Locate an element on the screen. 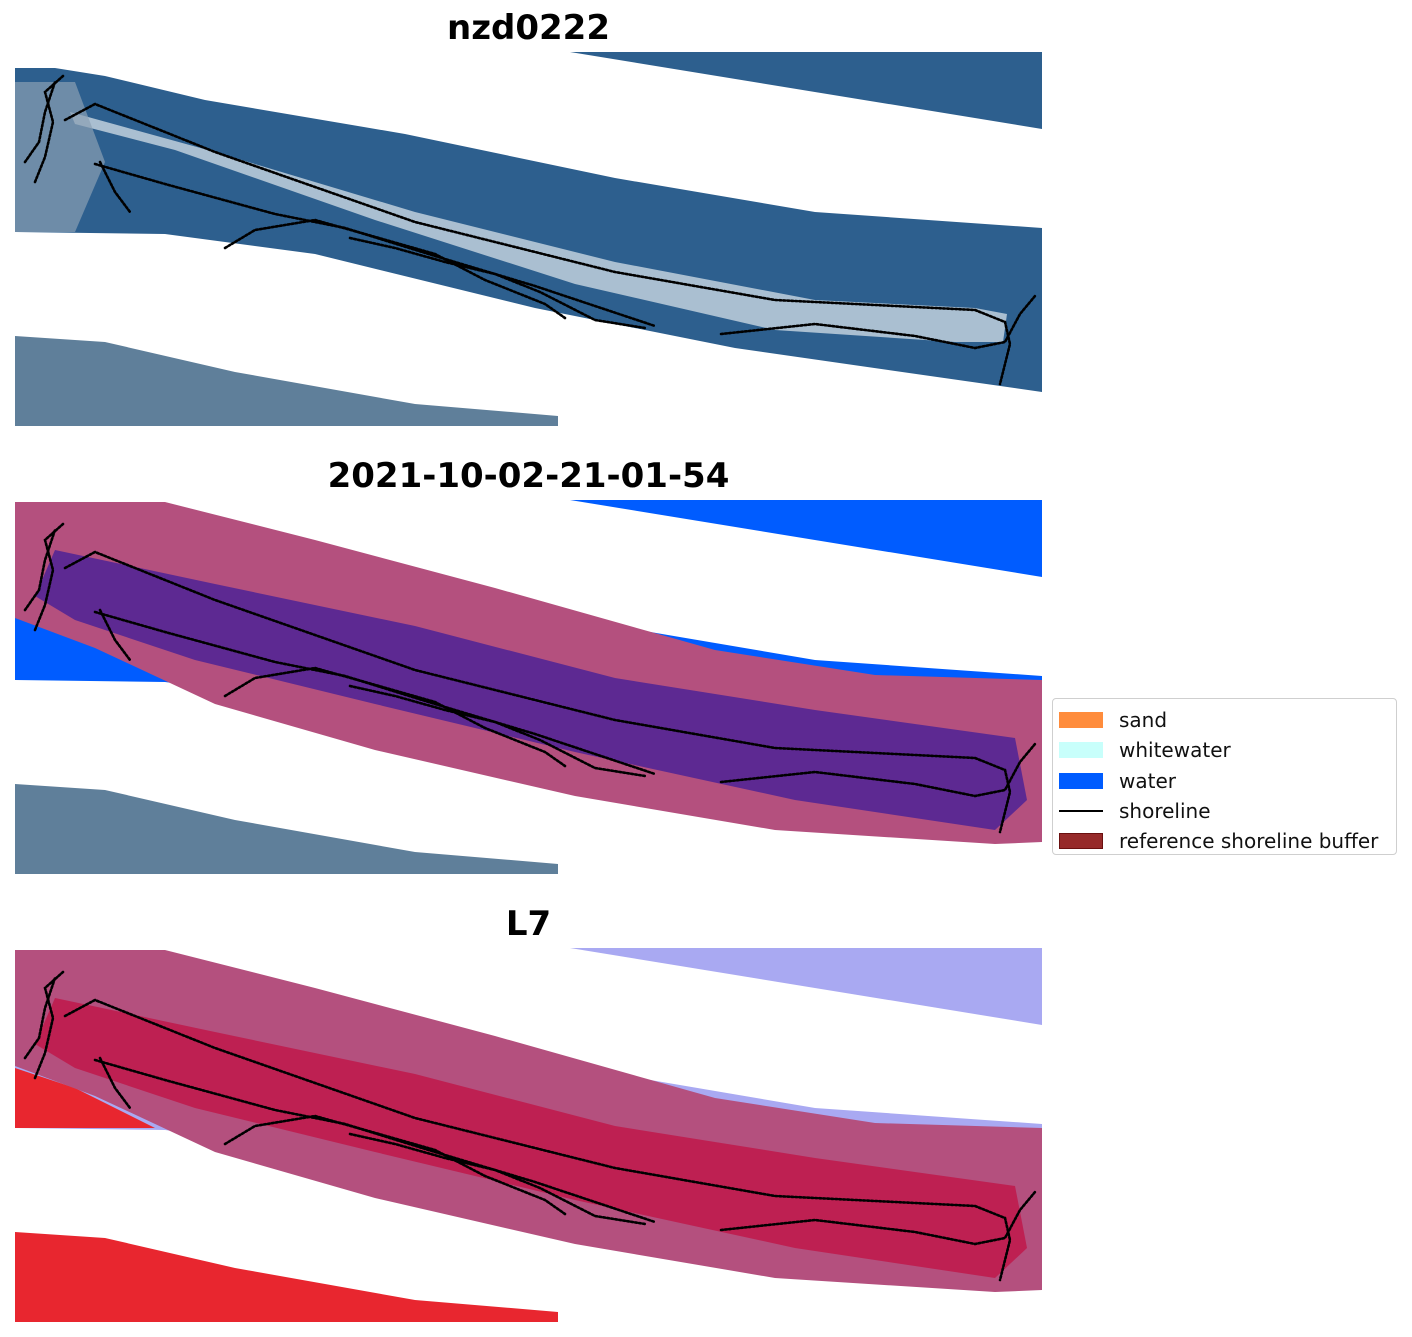 This screenshot has width=1412, height=1337. surf-zone is located at coordinates (538, 227).